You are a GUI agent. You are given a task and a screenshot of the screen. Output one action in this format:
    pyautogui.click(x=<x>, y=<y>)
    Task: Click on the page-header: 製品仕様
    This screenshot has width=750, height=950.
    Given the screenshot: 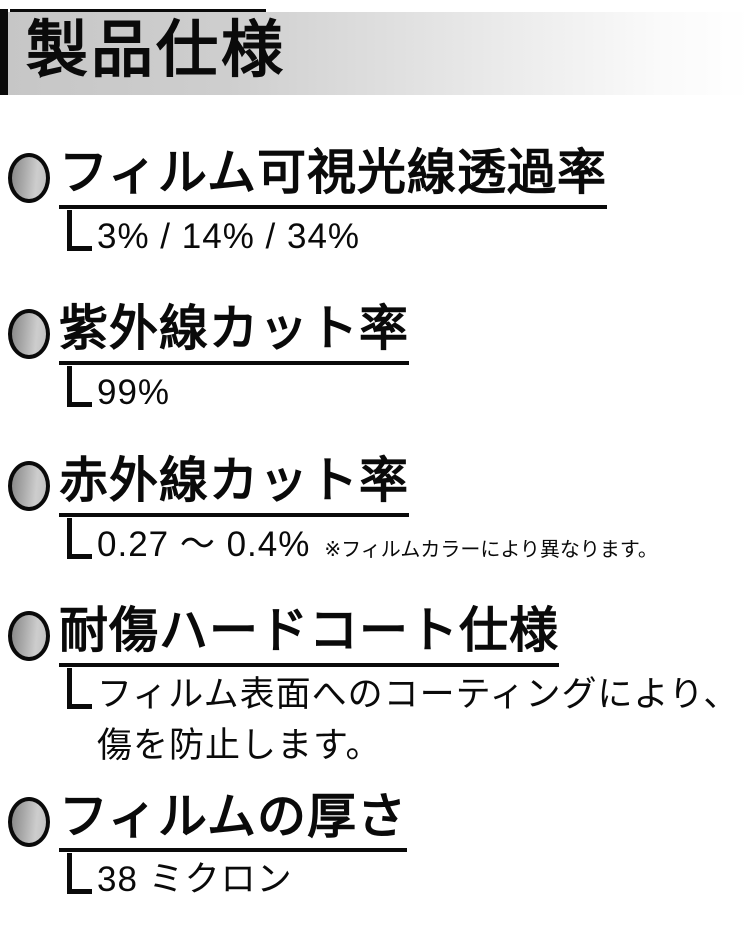 What is the action you would take?
    pyautogui.click(x=375, y=52)
    